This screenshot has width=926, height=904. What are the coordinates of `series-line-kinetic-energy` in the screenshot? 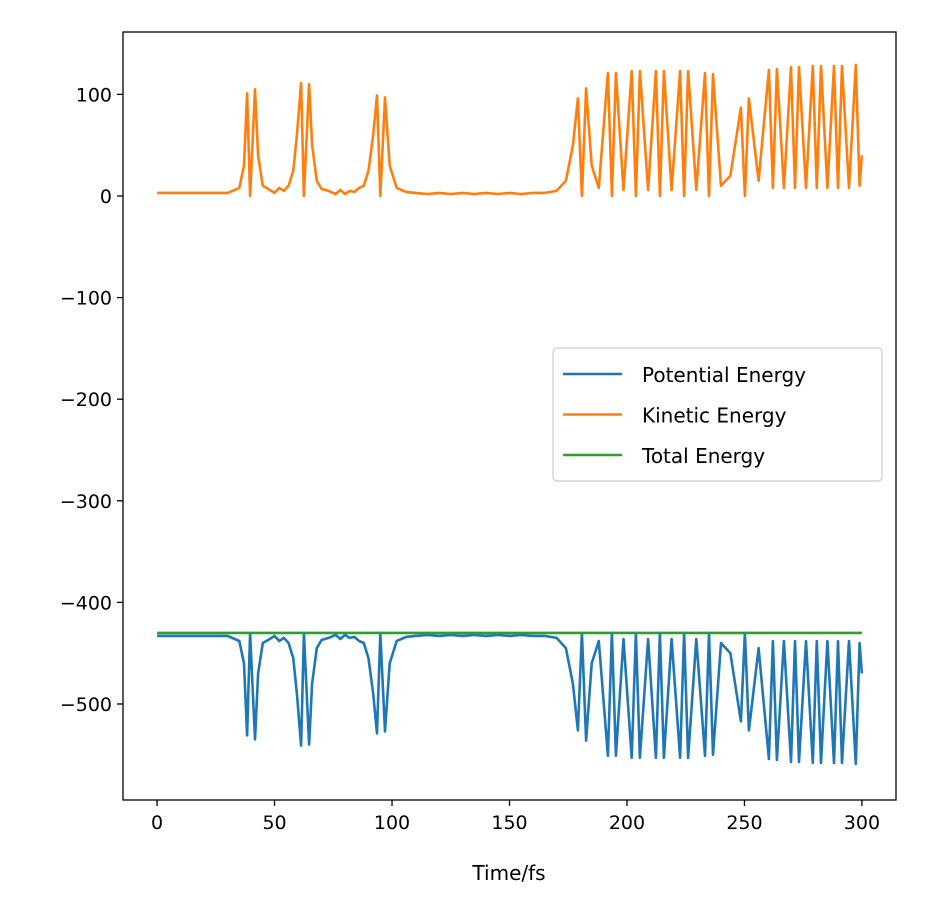 It's located at (510, 130).